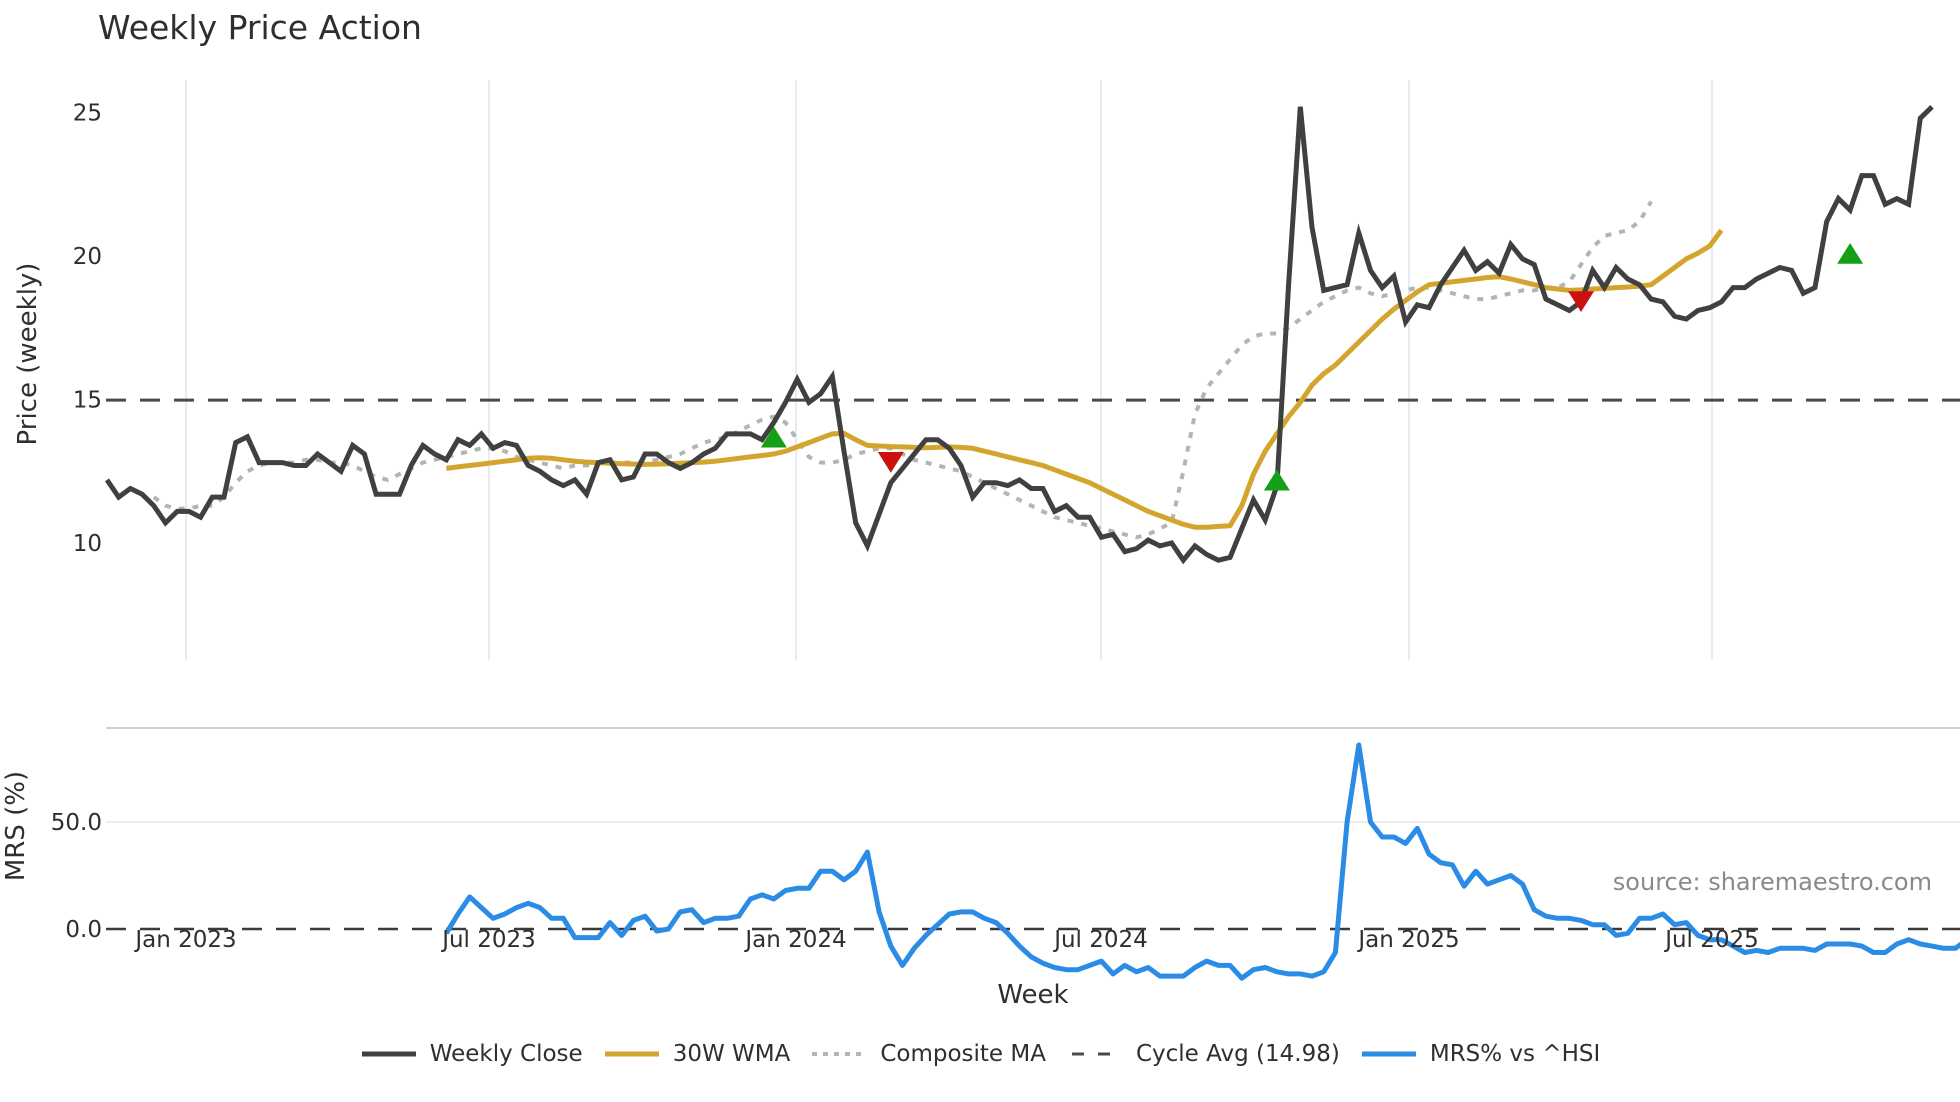 The width and height of the screenshot is (1960, 1102). I want to click on legend-item: MRS% vs ^HSI, so click(1480, 1054).